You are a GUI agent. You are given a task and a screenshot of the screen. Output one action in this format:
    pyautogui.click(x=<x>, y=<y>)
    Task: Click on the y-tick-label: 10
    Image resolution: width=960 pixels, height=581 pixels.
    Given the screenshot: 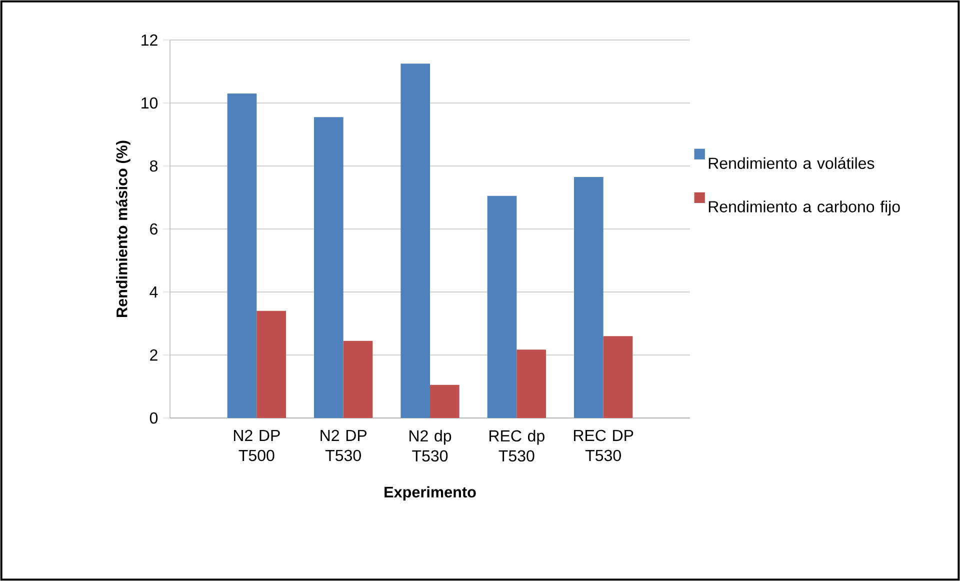 What is the action you would take?
    pyautogui.click(x=150, y=103)
    